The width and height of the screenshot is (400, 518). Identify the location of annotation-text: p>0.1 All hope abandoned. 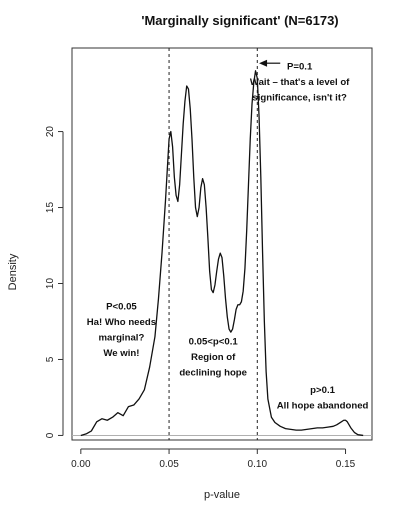
(323, 398).